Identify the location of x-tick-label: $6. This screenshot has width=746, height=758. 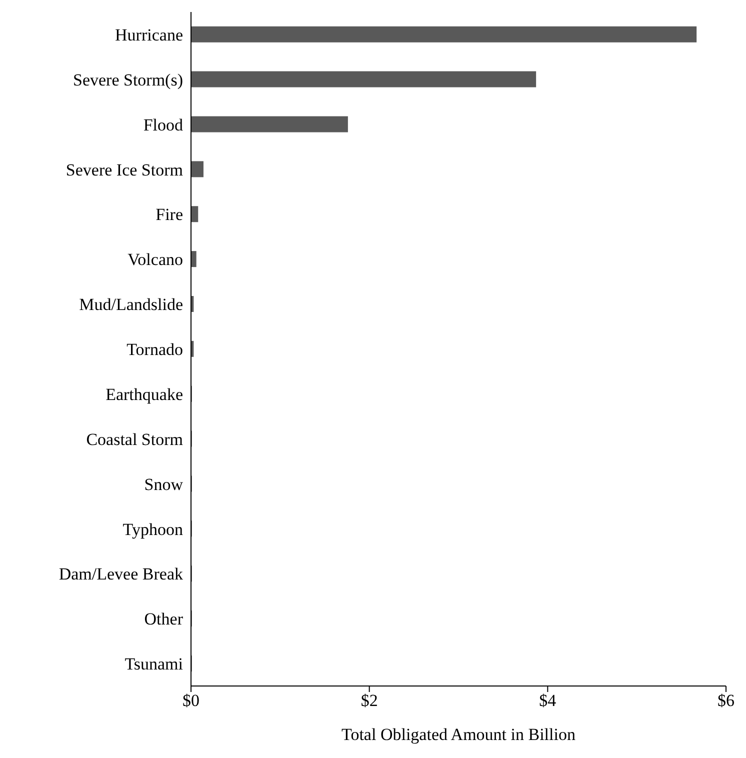
(726, 700).